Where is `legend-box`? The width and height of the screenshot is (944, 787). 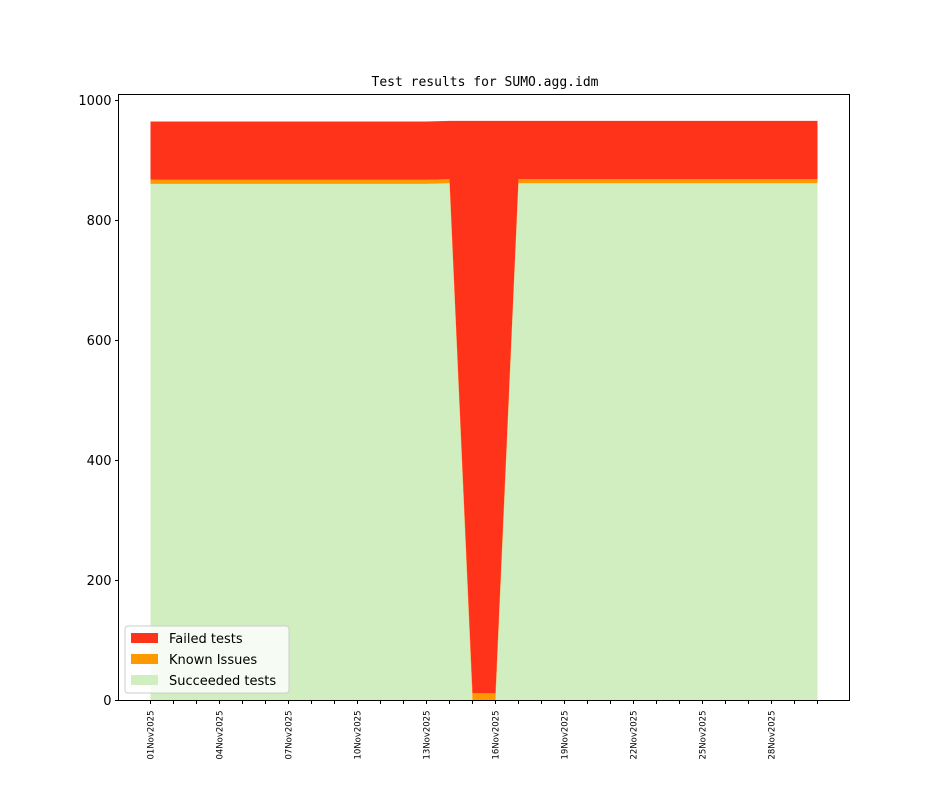
legend-box is located at coordinates (207, 659).